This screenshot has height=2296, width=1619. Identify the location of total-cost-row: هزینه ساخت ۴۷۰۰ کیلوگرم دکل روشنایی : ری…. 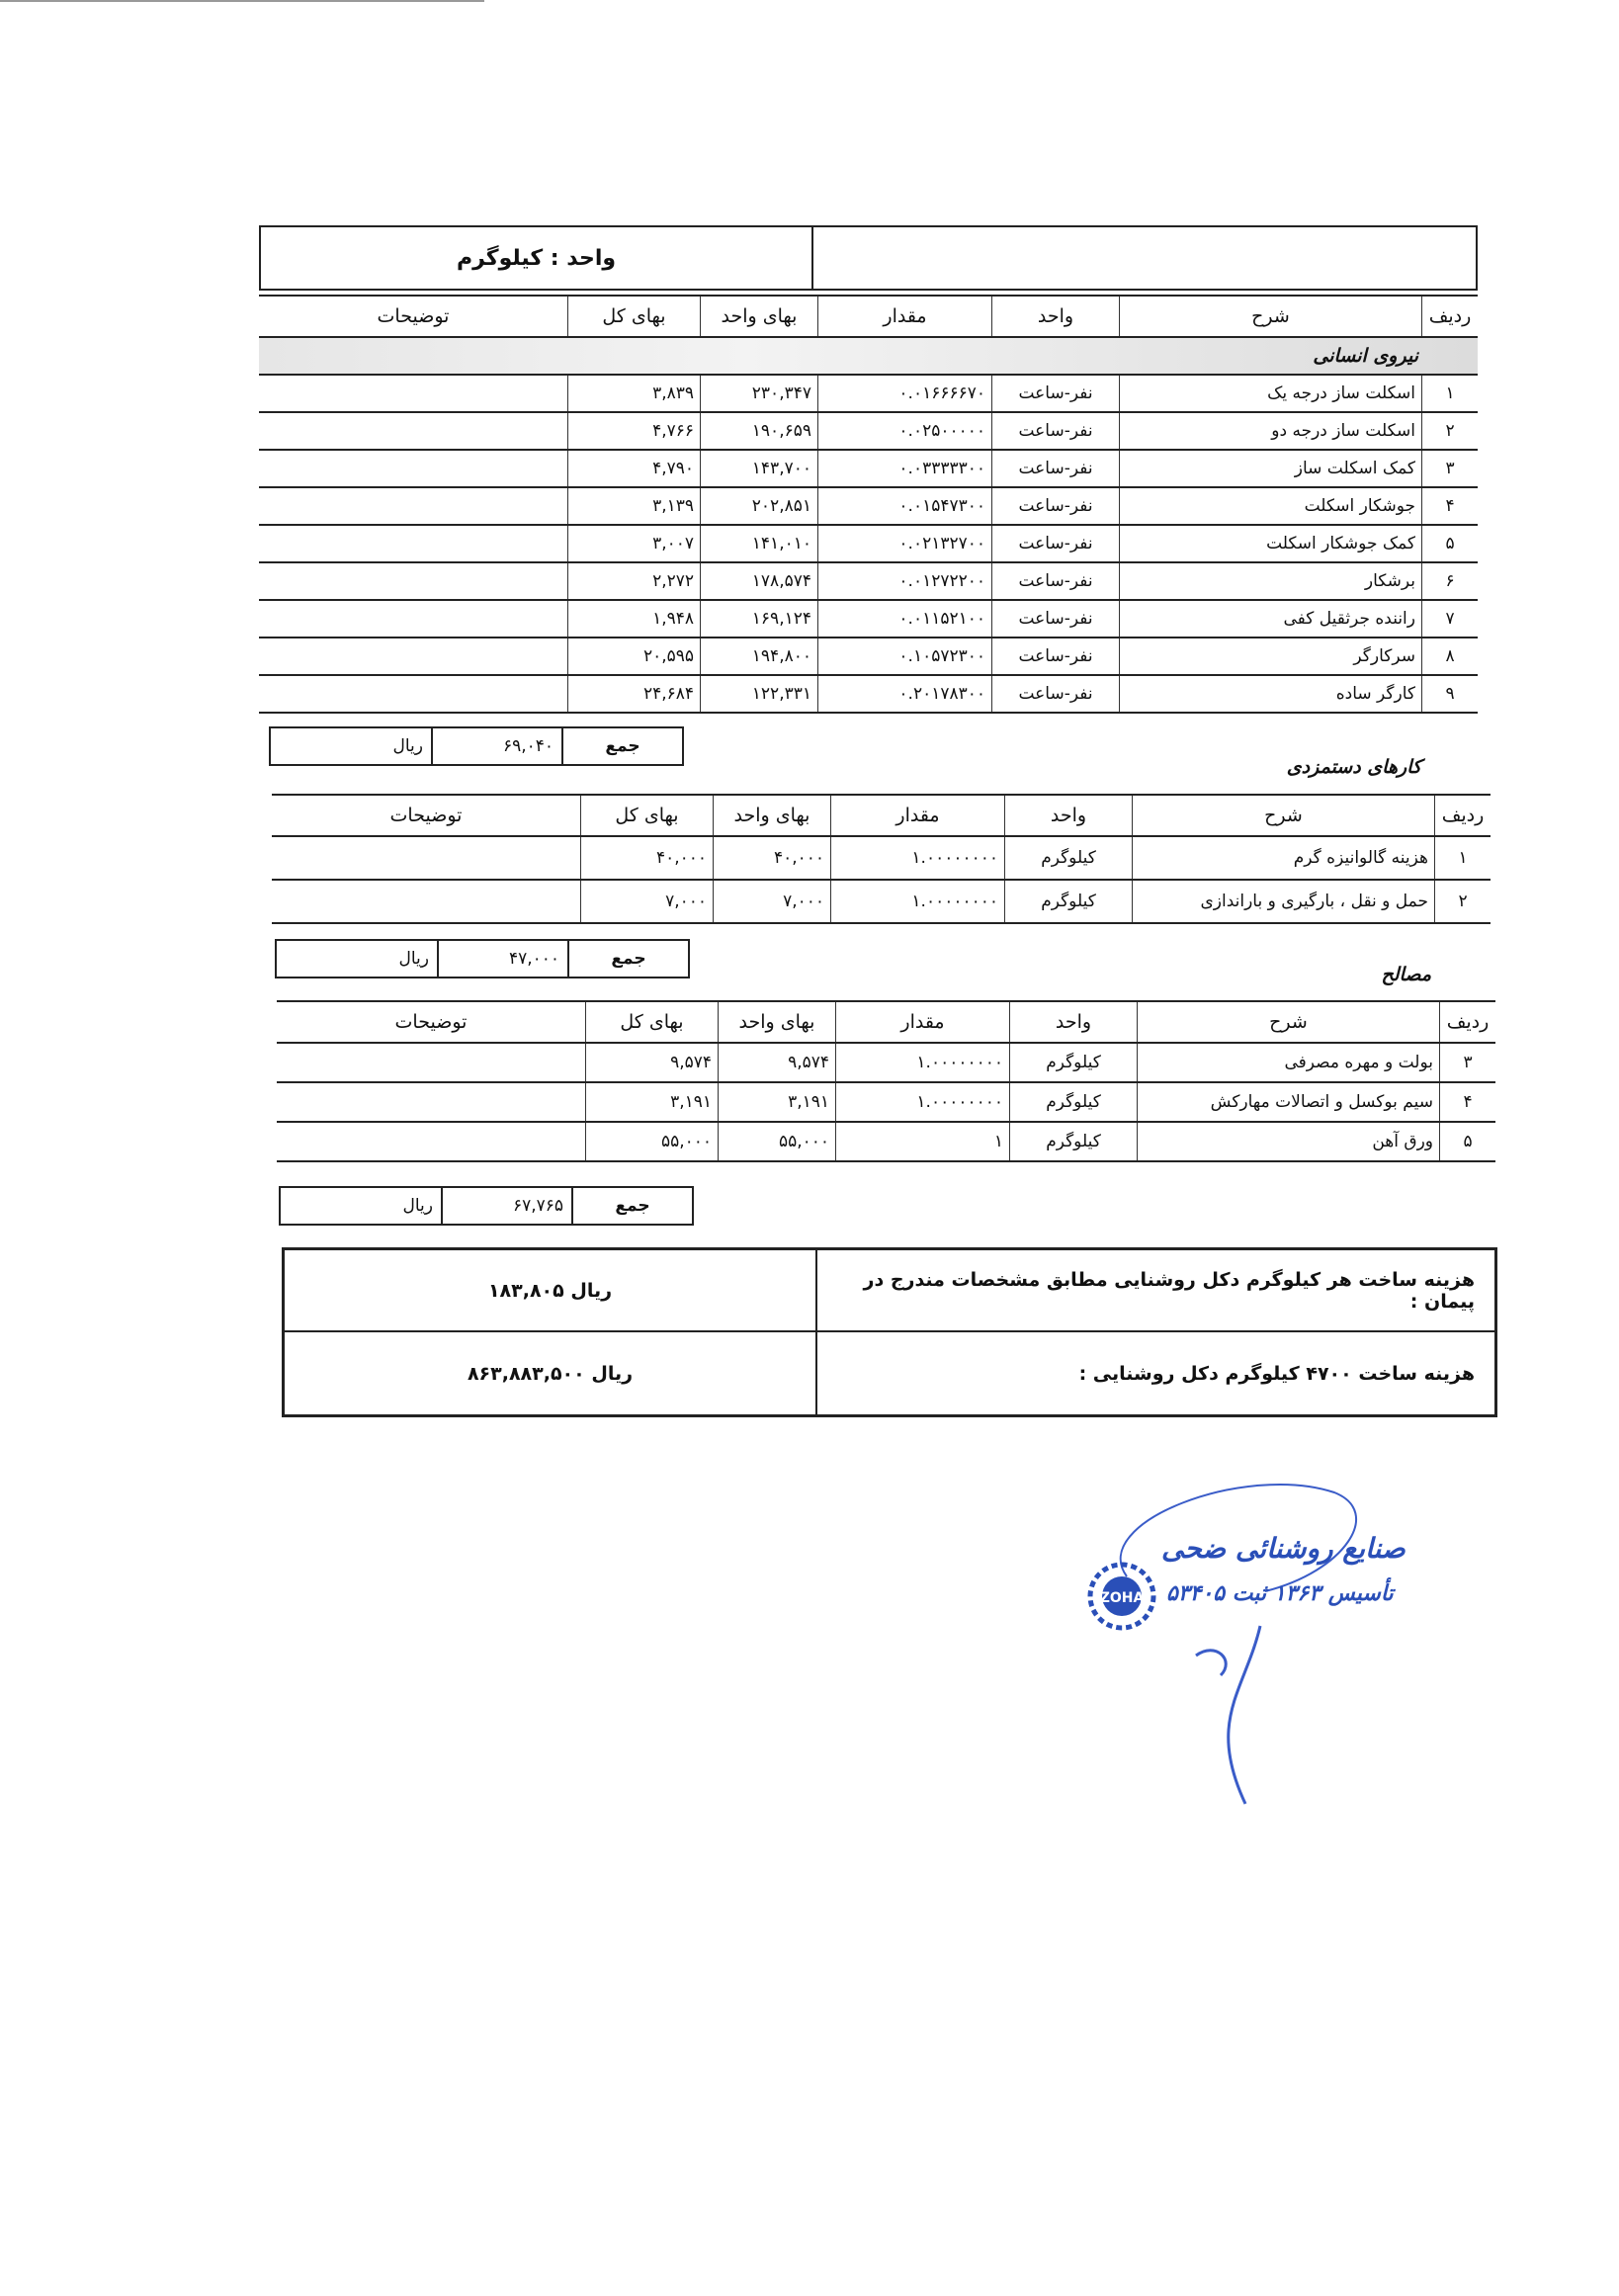
(890, 1373).